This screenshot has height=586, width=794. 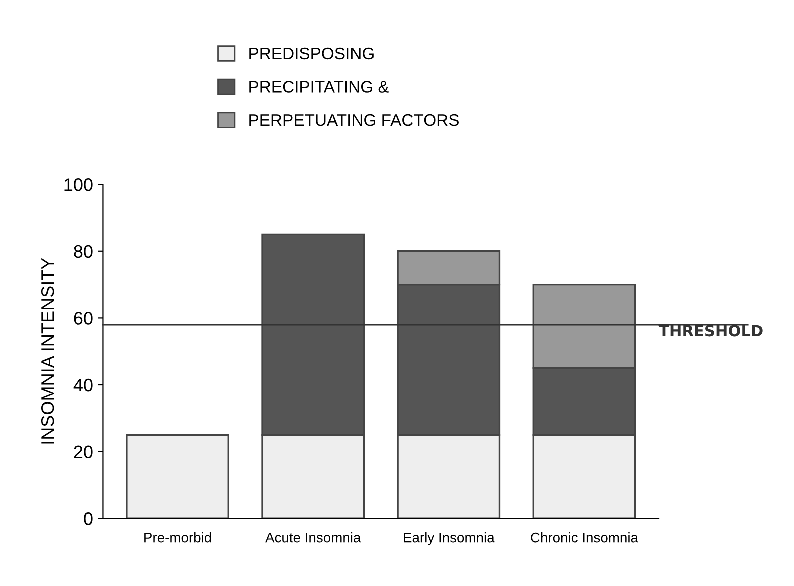 What do you see at coordinates (449, 539) in the screenshot?
I see `x-tick-label: Early Insomnia` at bounding box center [449, 539].